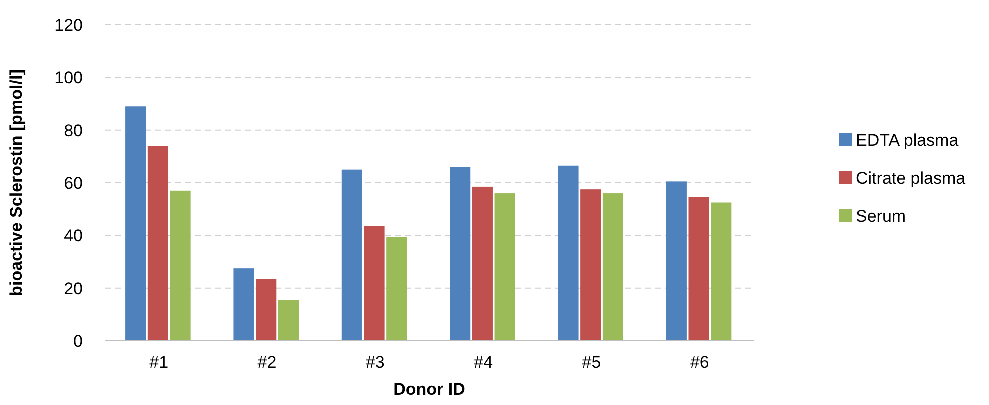  I want to click on y-tick-label: 120, so click(68, 25).